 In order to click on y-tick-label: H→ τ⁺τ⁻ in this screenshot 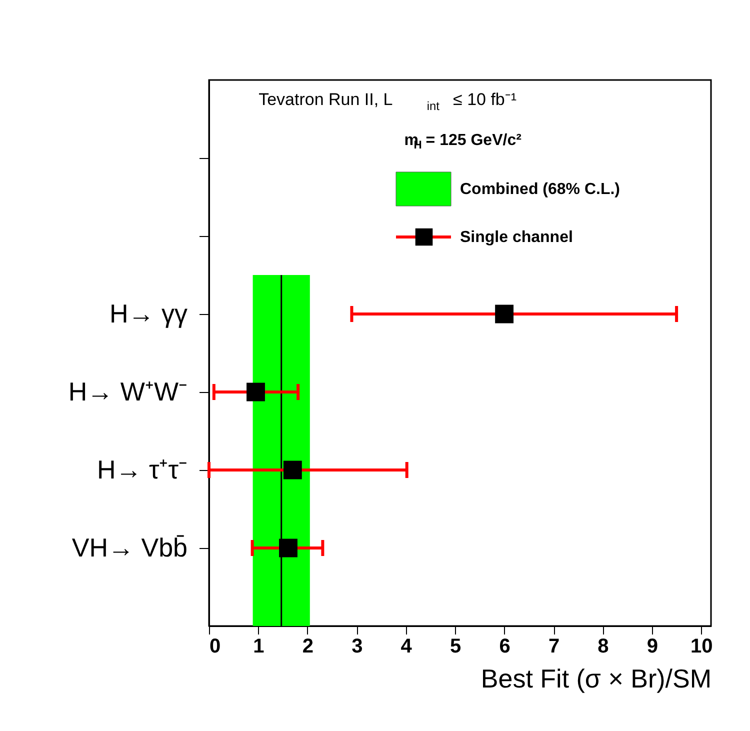, I will do `click(142, 469)`.